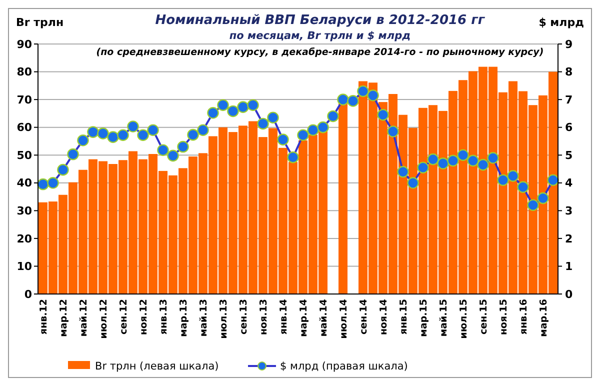  What do you see at coordinates (544, 317) in the screenshot?
I see `x-tick-label: мар.16` at bounding box center [544, 317].